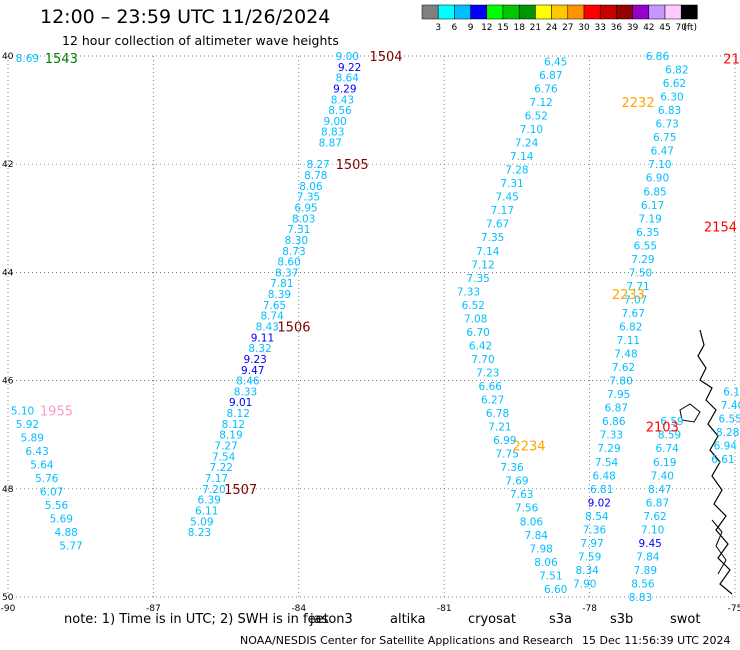  I want to click on wave-height-value: 9.00, so click(334, 122).